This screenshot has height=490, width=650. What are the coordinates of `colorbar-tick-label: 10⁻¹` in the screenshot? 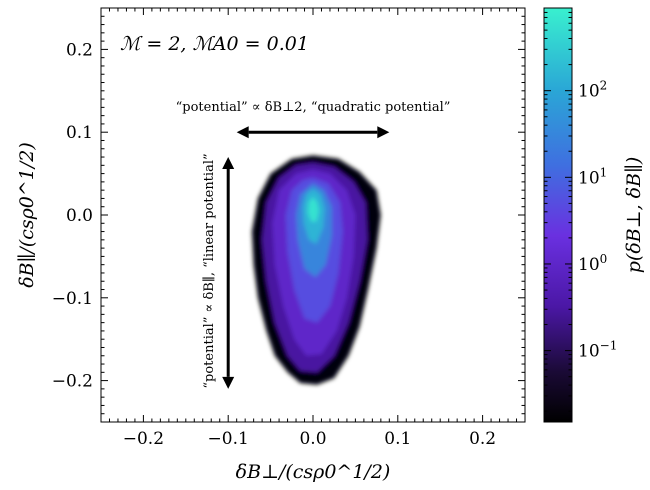 It's located at (597, 350).